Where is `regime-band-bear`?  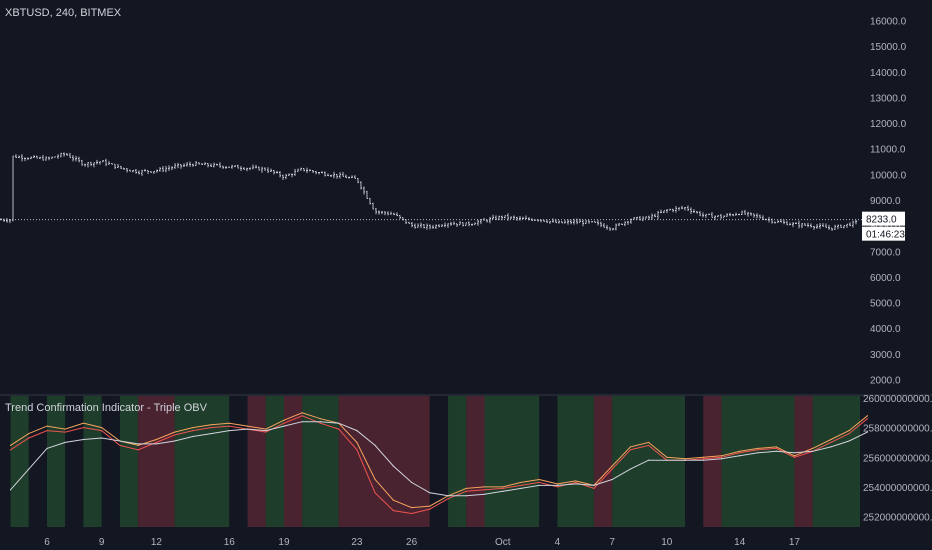
regime-band-bear is located at coordinates (712, 461).